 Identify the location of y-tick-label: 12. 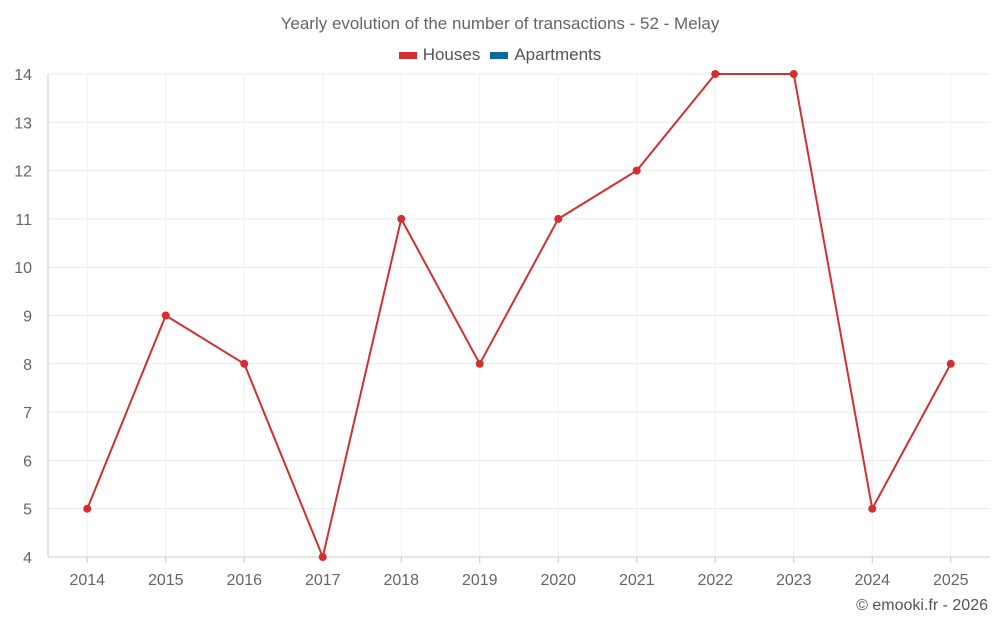
(23, 172).